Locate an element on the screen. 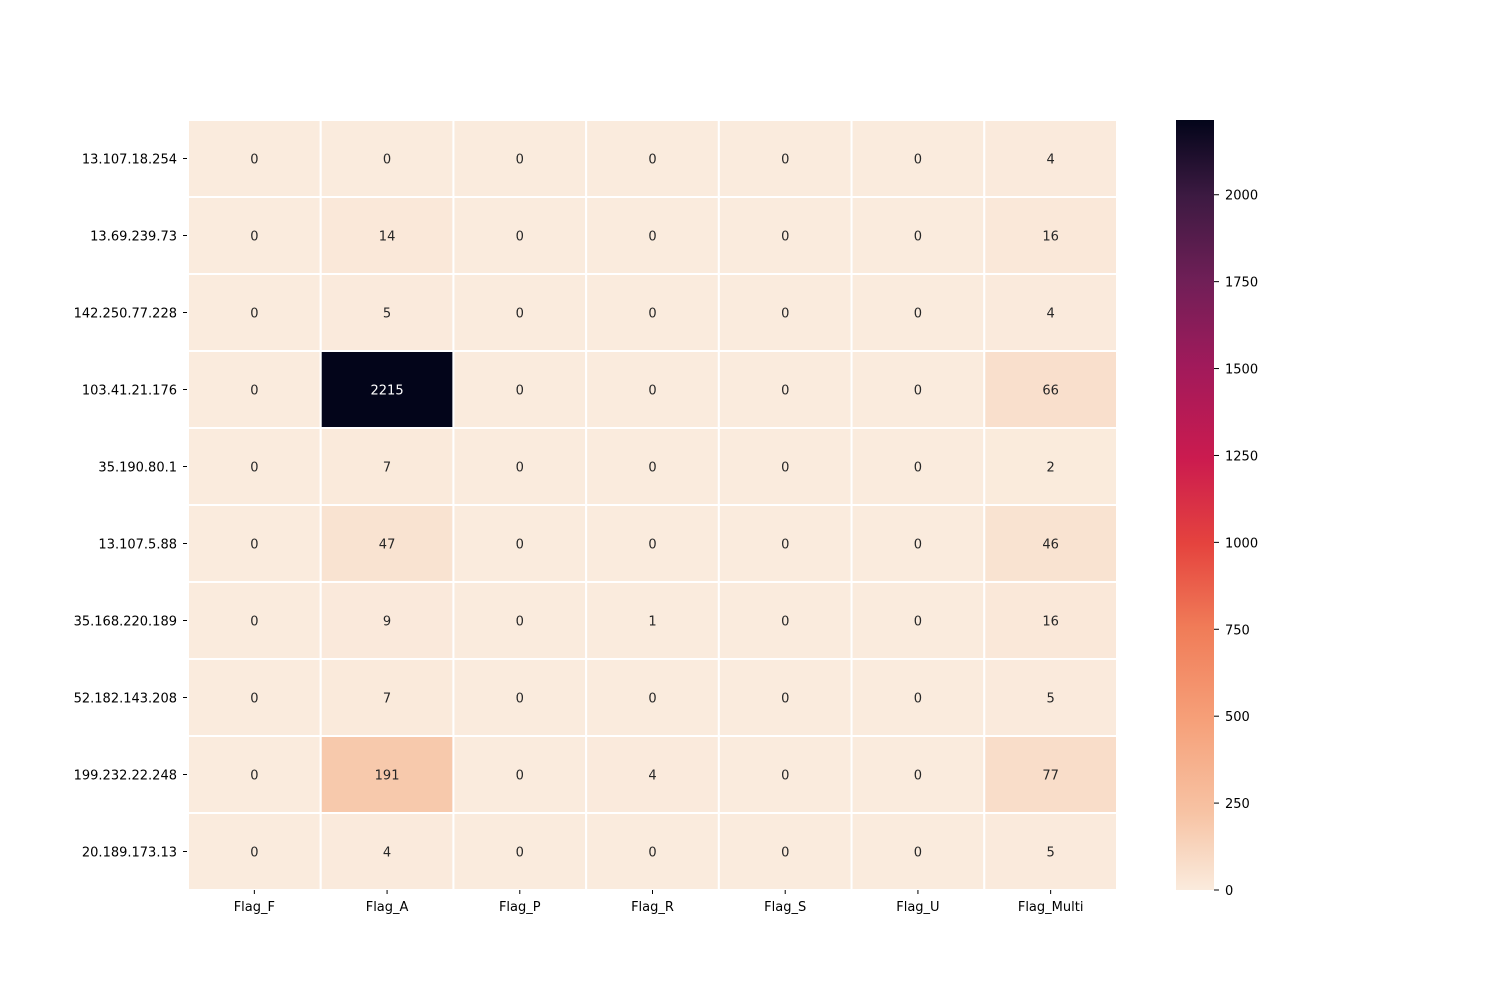 The height and width of the screenshot is (1000, 1500). colorbar-tick-label: 250 is located at coordinates (1237, 804).